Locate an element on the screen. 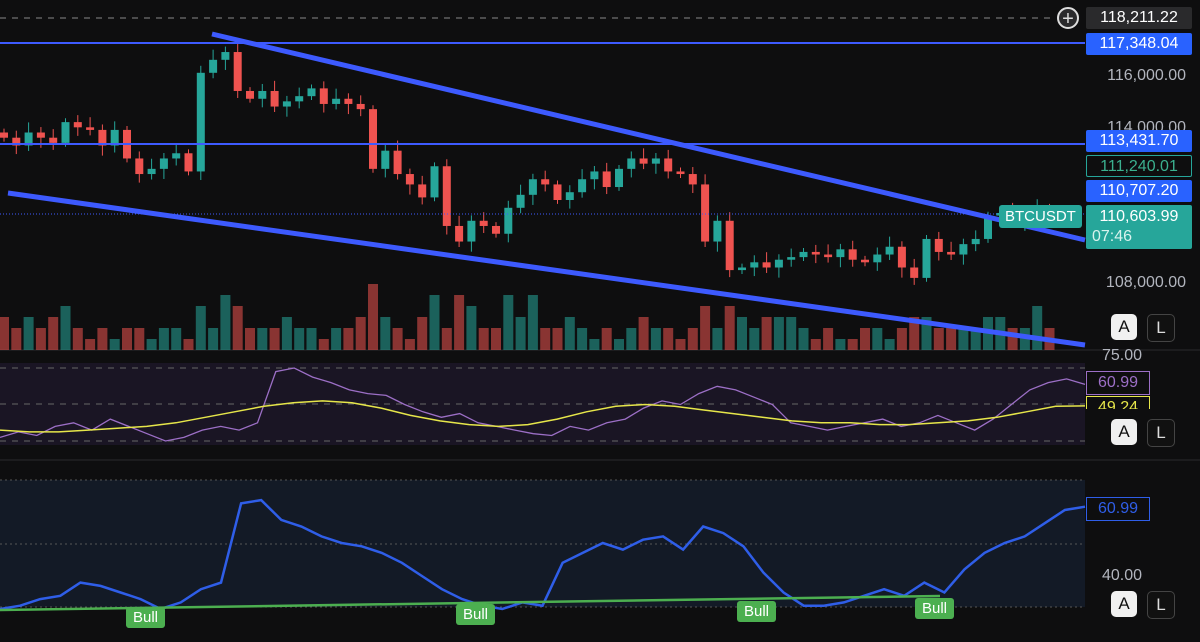 This screenshot has height=642, width=1200. add-plus-icon: + is located at coordinates (1068, 18).